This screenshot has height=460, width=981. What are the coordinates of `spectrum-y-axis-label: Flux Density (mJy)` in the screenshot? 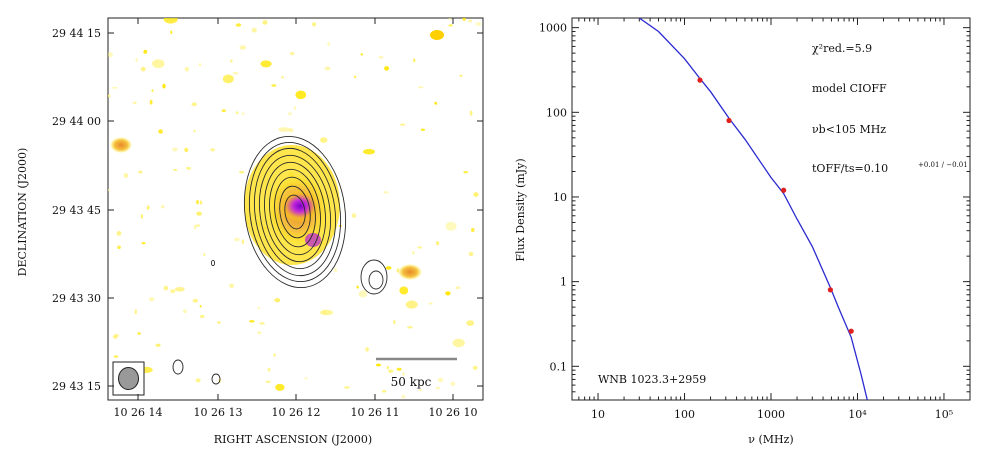 It's located at (520, 209).